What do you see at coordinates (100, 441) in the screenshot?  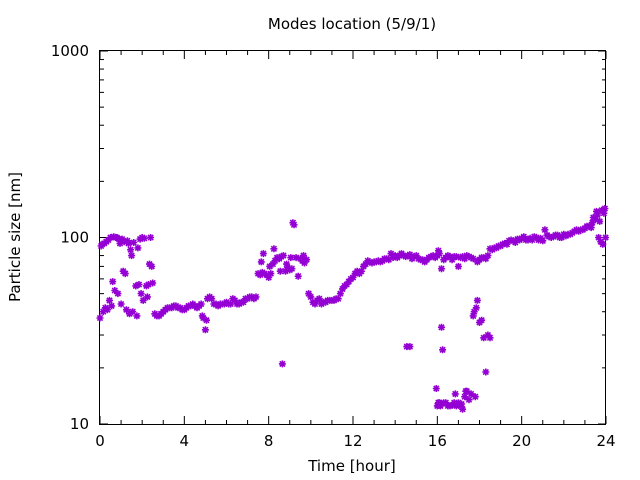 I see `x-tick-label: 0` at bounding box center [100, 441].